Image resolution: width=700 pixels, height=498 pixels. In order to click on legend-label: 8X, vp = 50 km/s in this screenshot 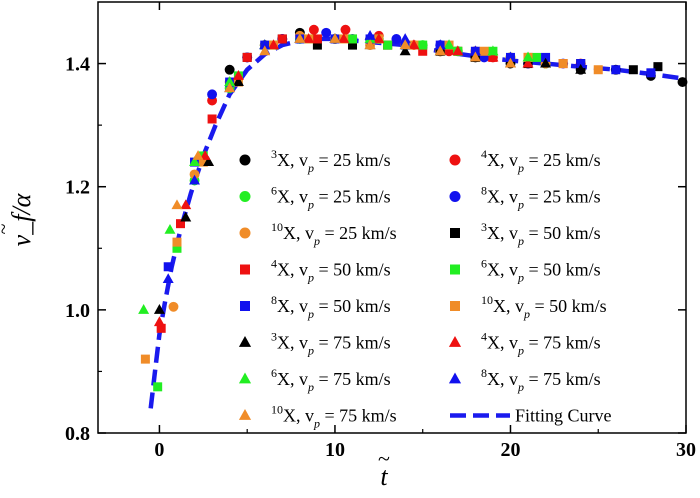, I will do `click(331, 307)`.